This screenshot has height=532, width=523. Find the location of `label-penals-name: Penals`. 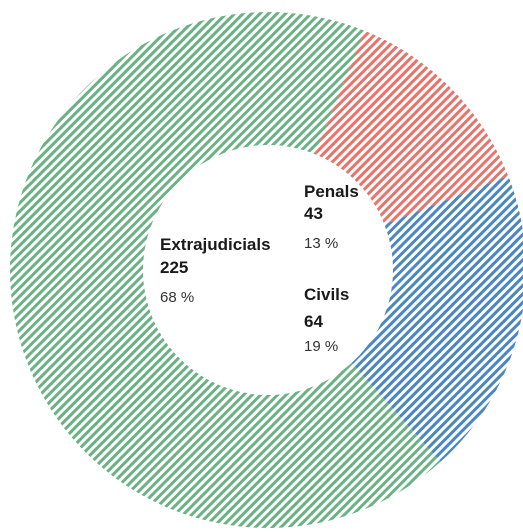

label-penals-name: Penals is located at coordinates (331, 191).